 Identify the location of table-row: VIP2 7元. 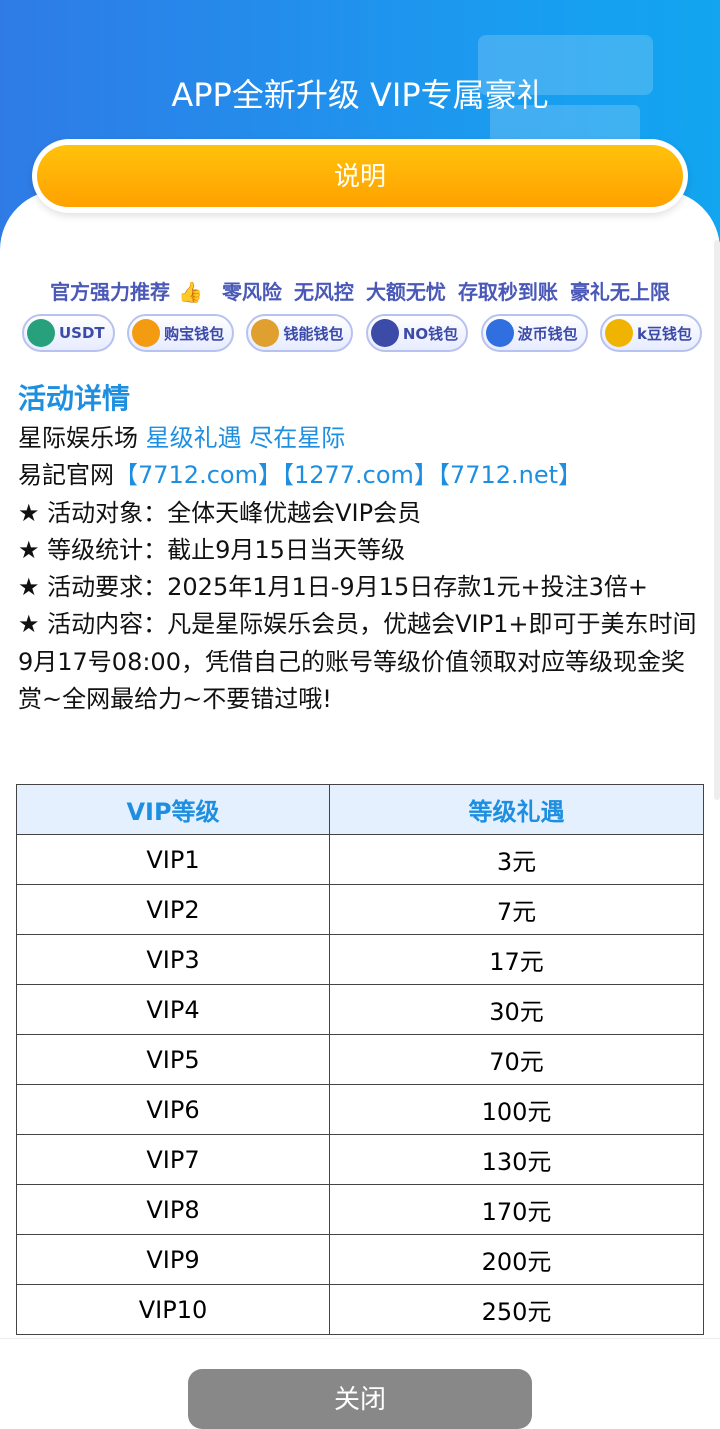
(360, 909).